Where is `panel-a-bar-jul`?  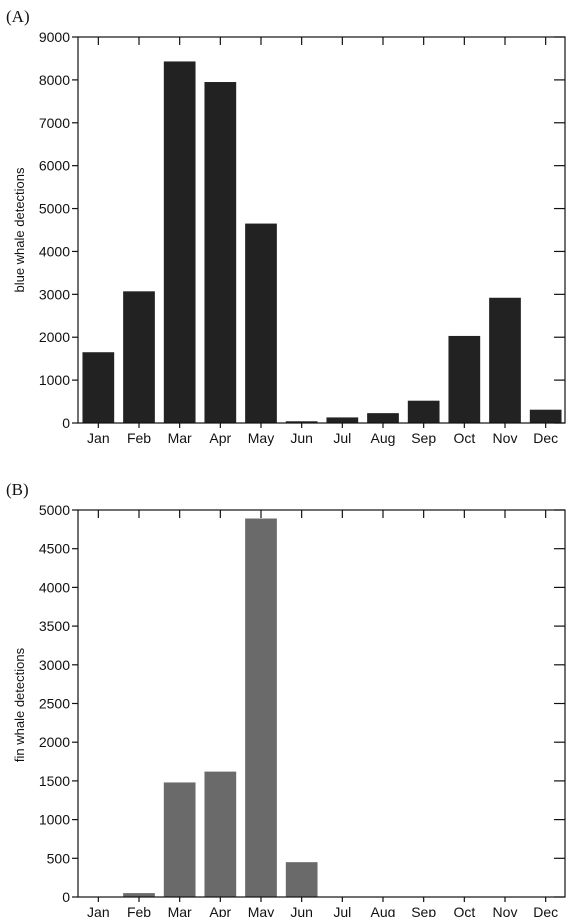 panel-a-bar-jul is located at coordinates (342, 420).